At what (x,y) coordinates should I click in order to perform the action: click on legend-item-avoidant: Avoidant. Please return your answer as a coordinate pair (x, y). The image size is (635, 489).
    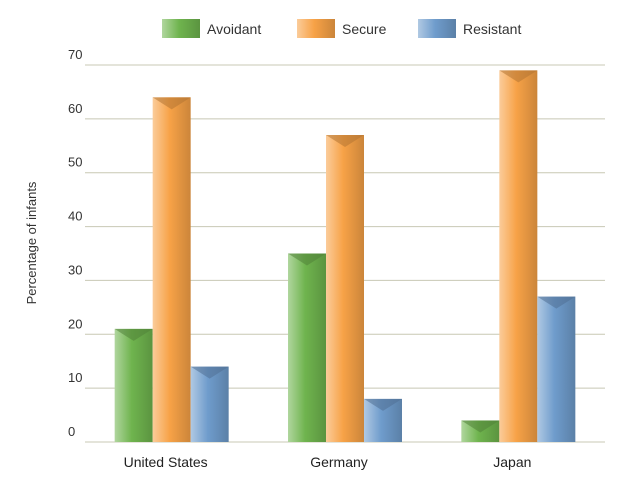
    Looking at the image, I should click on (211, 28).